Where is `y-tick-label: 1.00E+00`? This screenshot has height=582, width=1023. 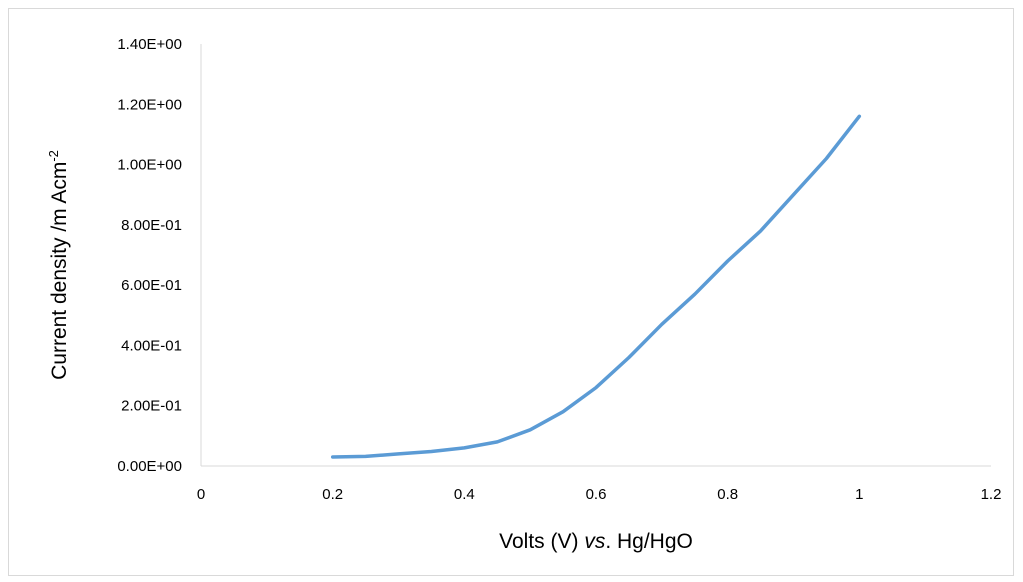 y-tick-label: 1.00E+00 is located at coordinates (149, 165).